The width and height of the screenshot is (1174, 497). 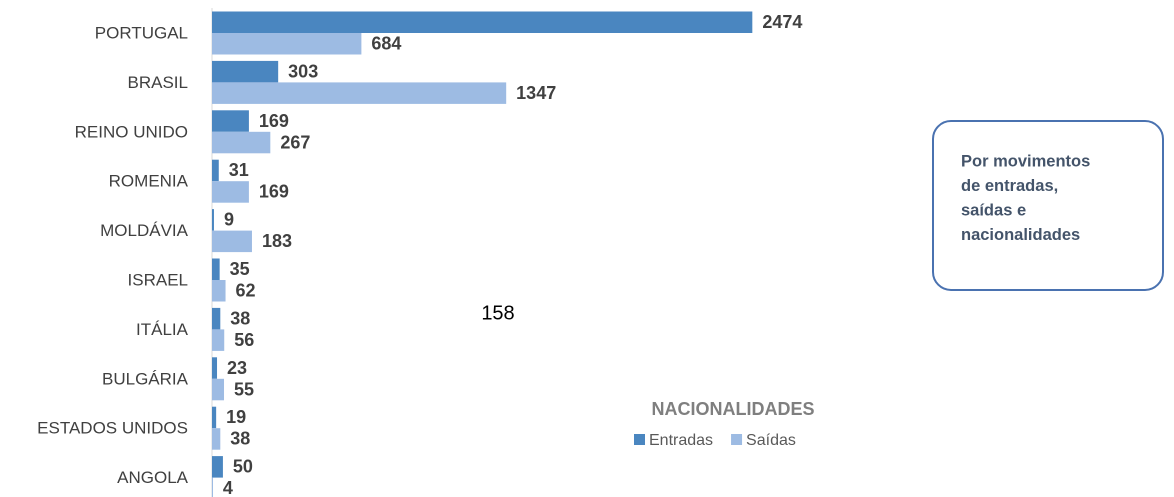 What do you see at coordinates (1025, 161) in the screenshot?
I see `annotation-text: Por movimentos` at bounding box center [1025, 161].